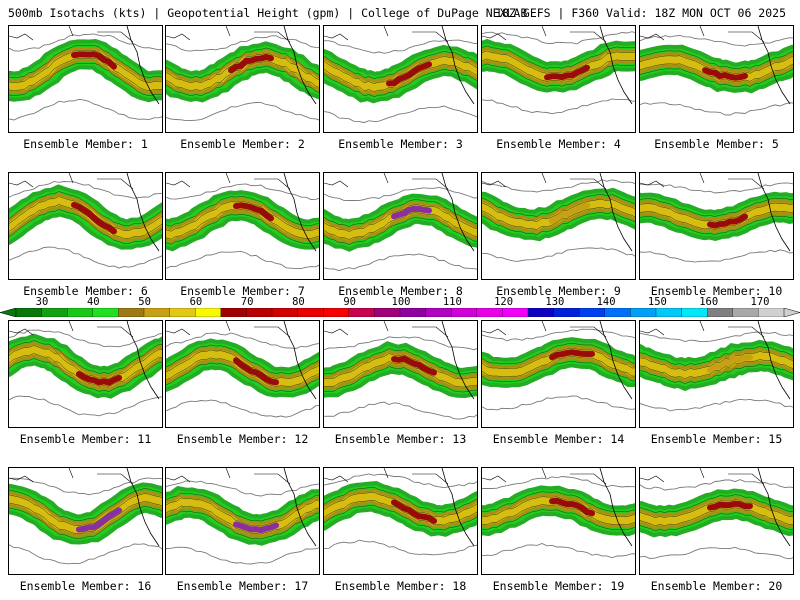 This screenshot has height=600, width=800. I want to click on ensemble-member-panel: Ensemble Member: 3, so click(400, 88).